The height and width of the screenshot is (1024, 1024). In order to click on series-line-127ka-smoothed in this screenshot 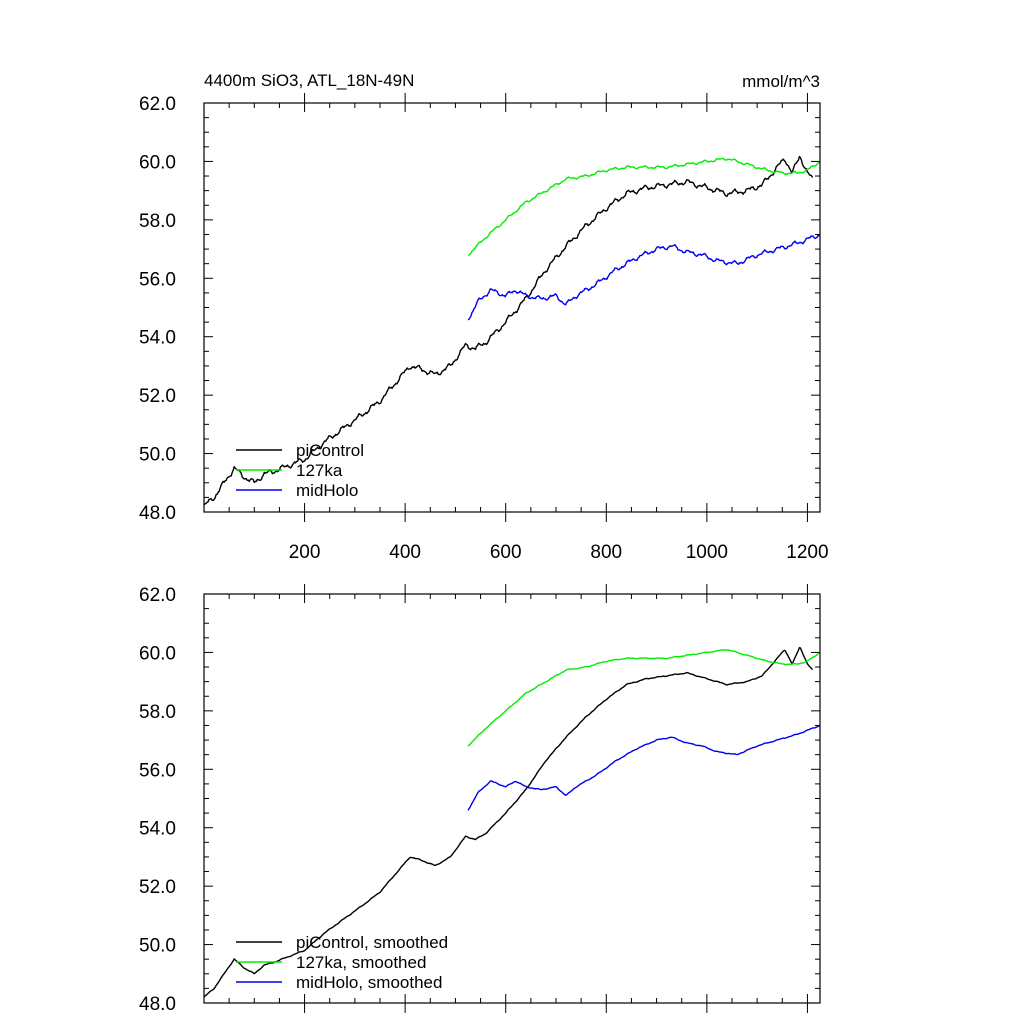, I will do `click(644, 698)`.